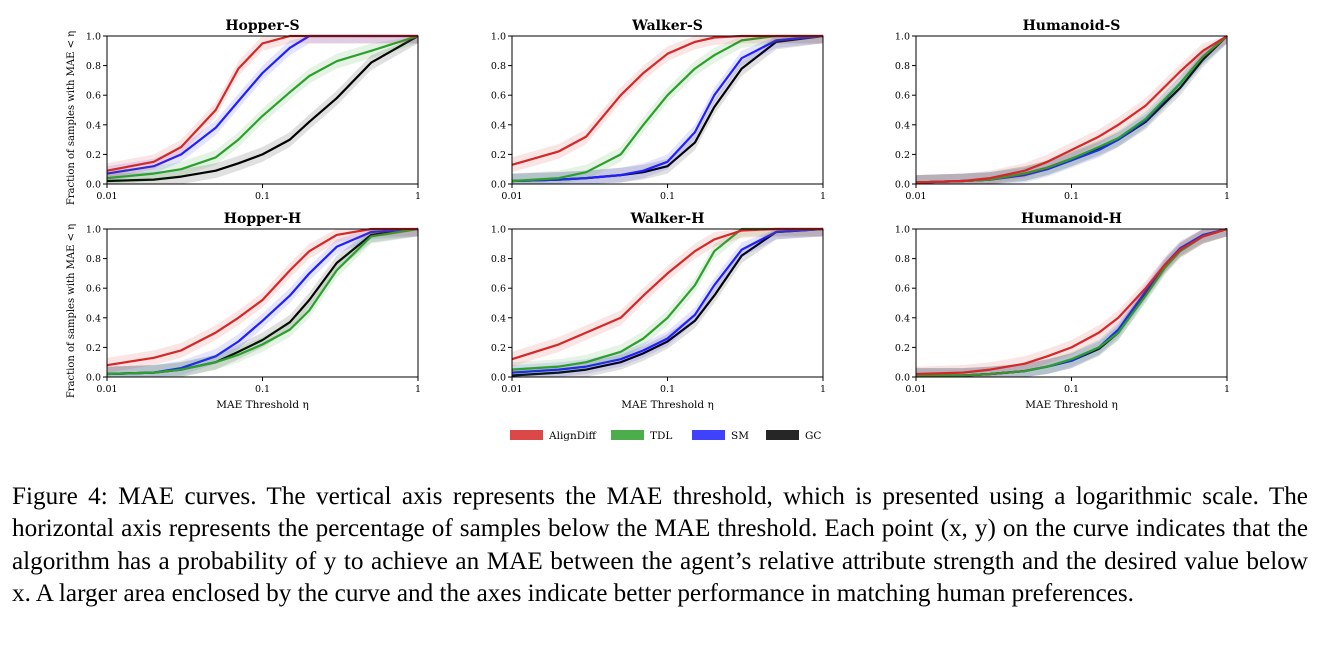 The width and height of the screenshot is (1319, 655). I want to click on x-axis-label: MAE Threshold η, so click(262, 405).